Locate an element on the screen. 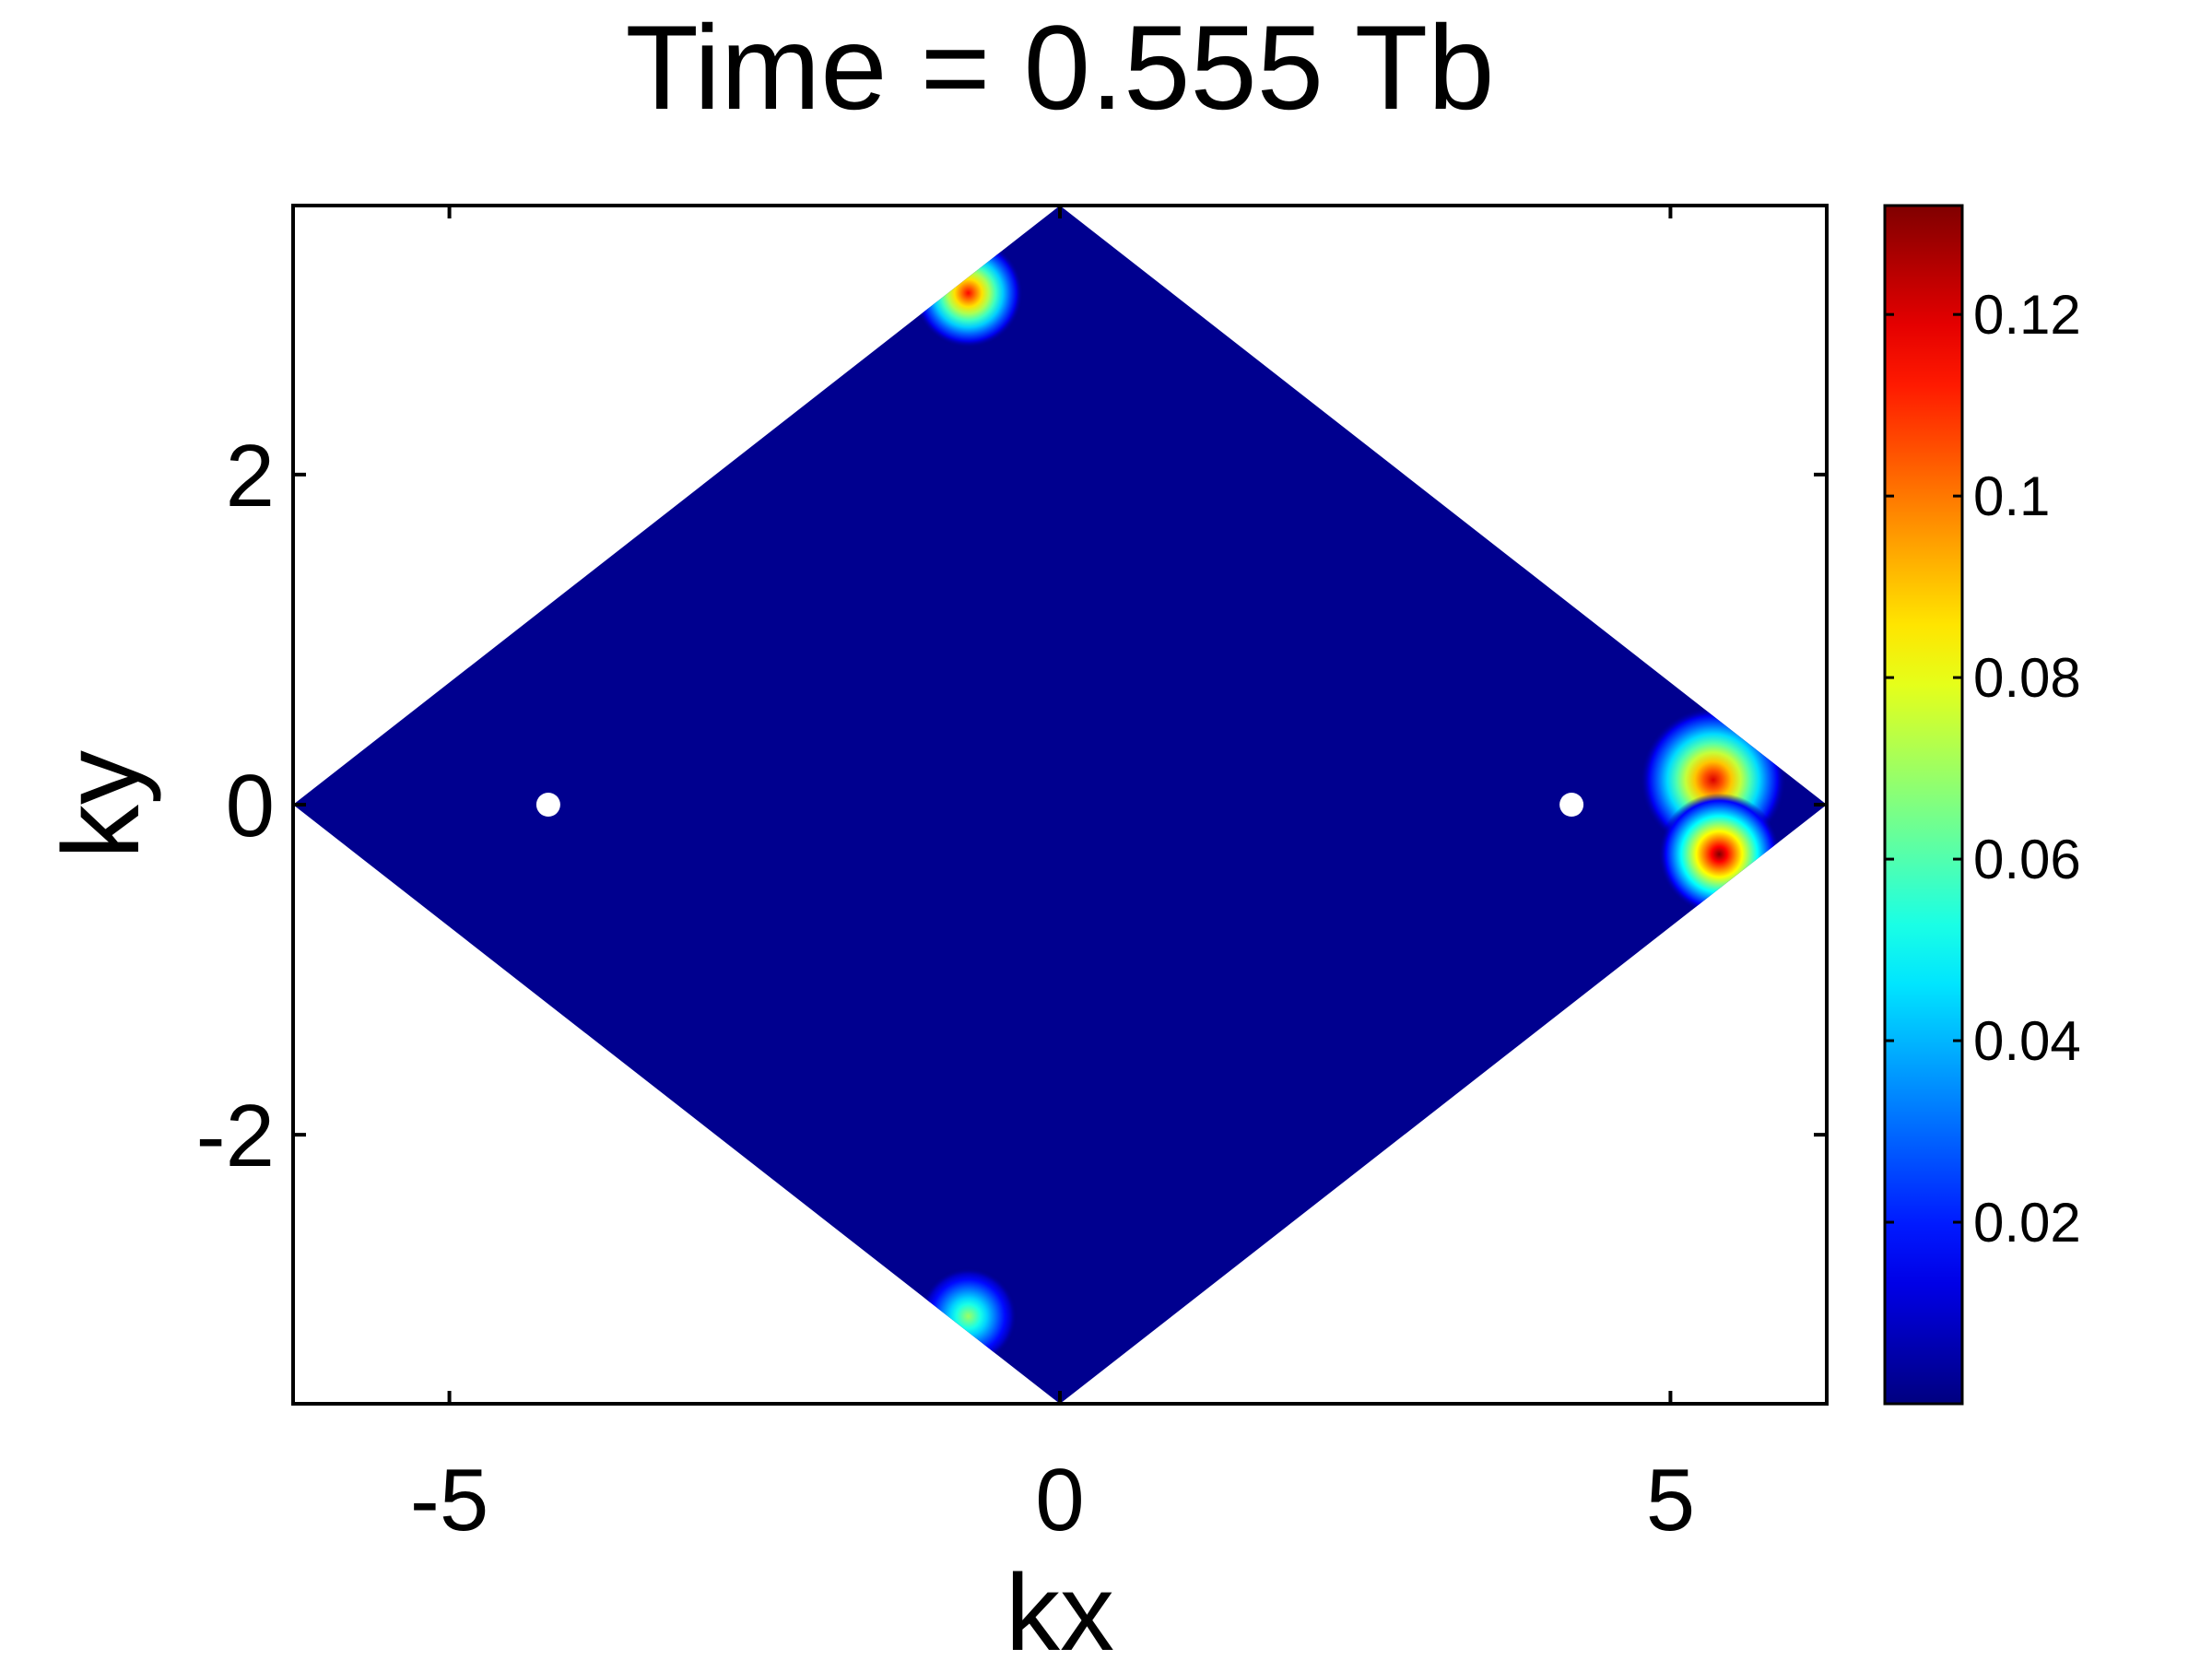  x-tick-label: 0 is located at coordinates (1059, 1500).